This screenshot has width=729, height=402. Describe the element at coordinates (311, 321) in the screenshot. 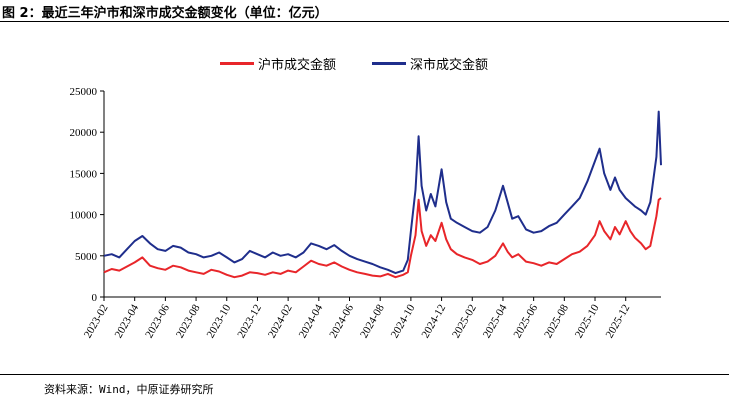

I see `x-tick-label: 2024-04` at that location.